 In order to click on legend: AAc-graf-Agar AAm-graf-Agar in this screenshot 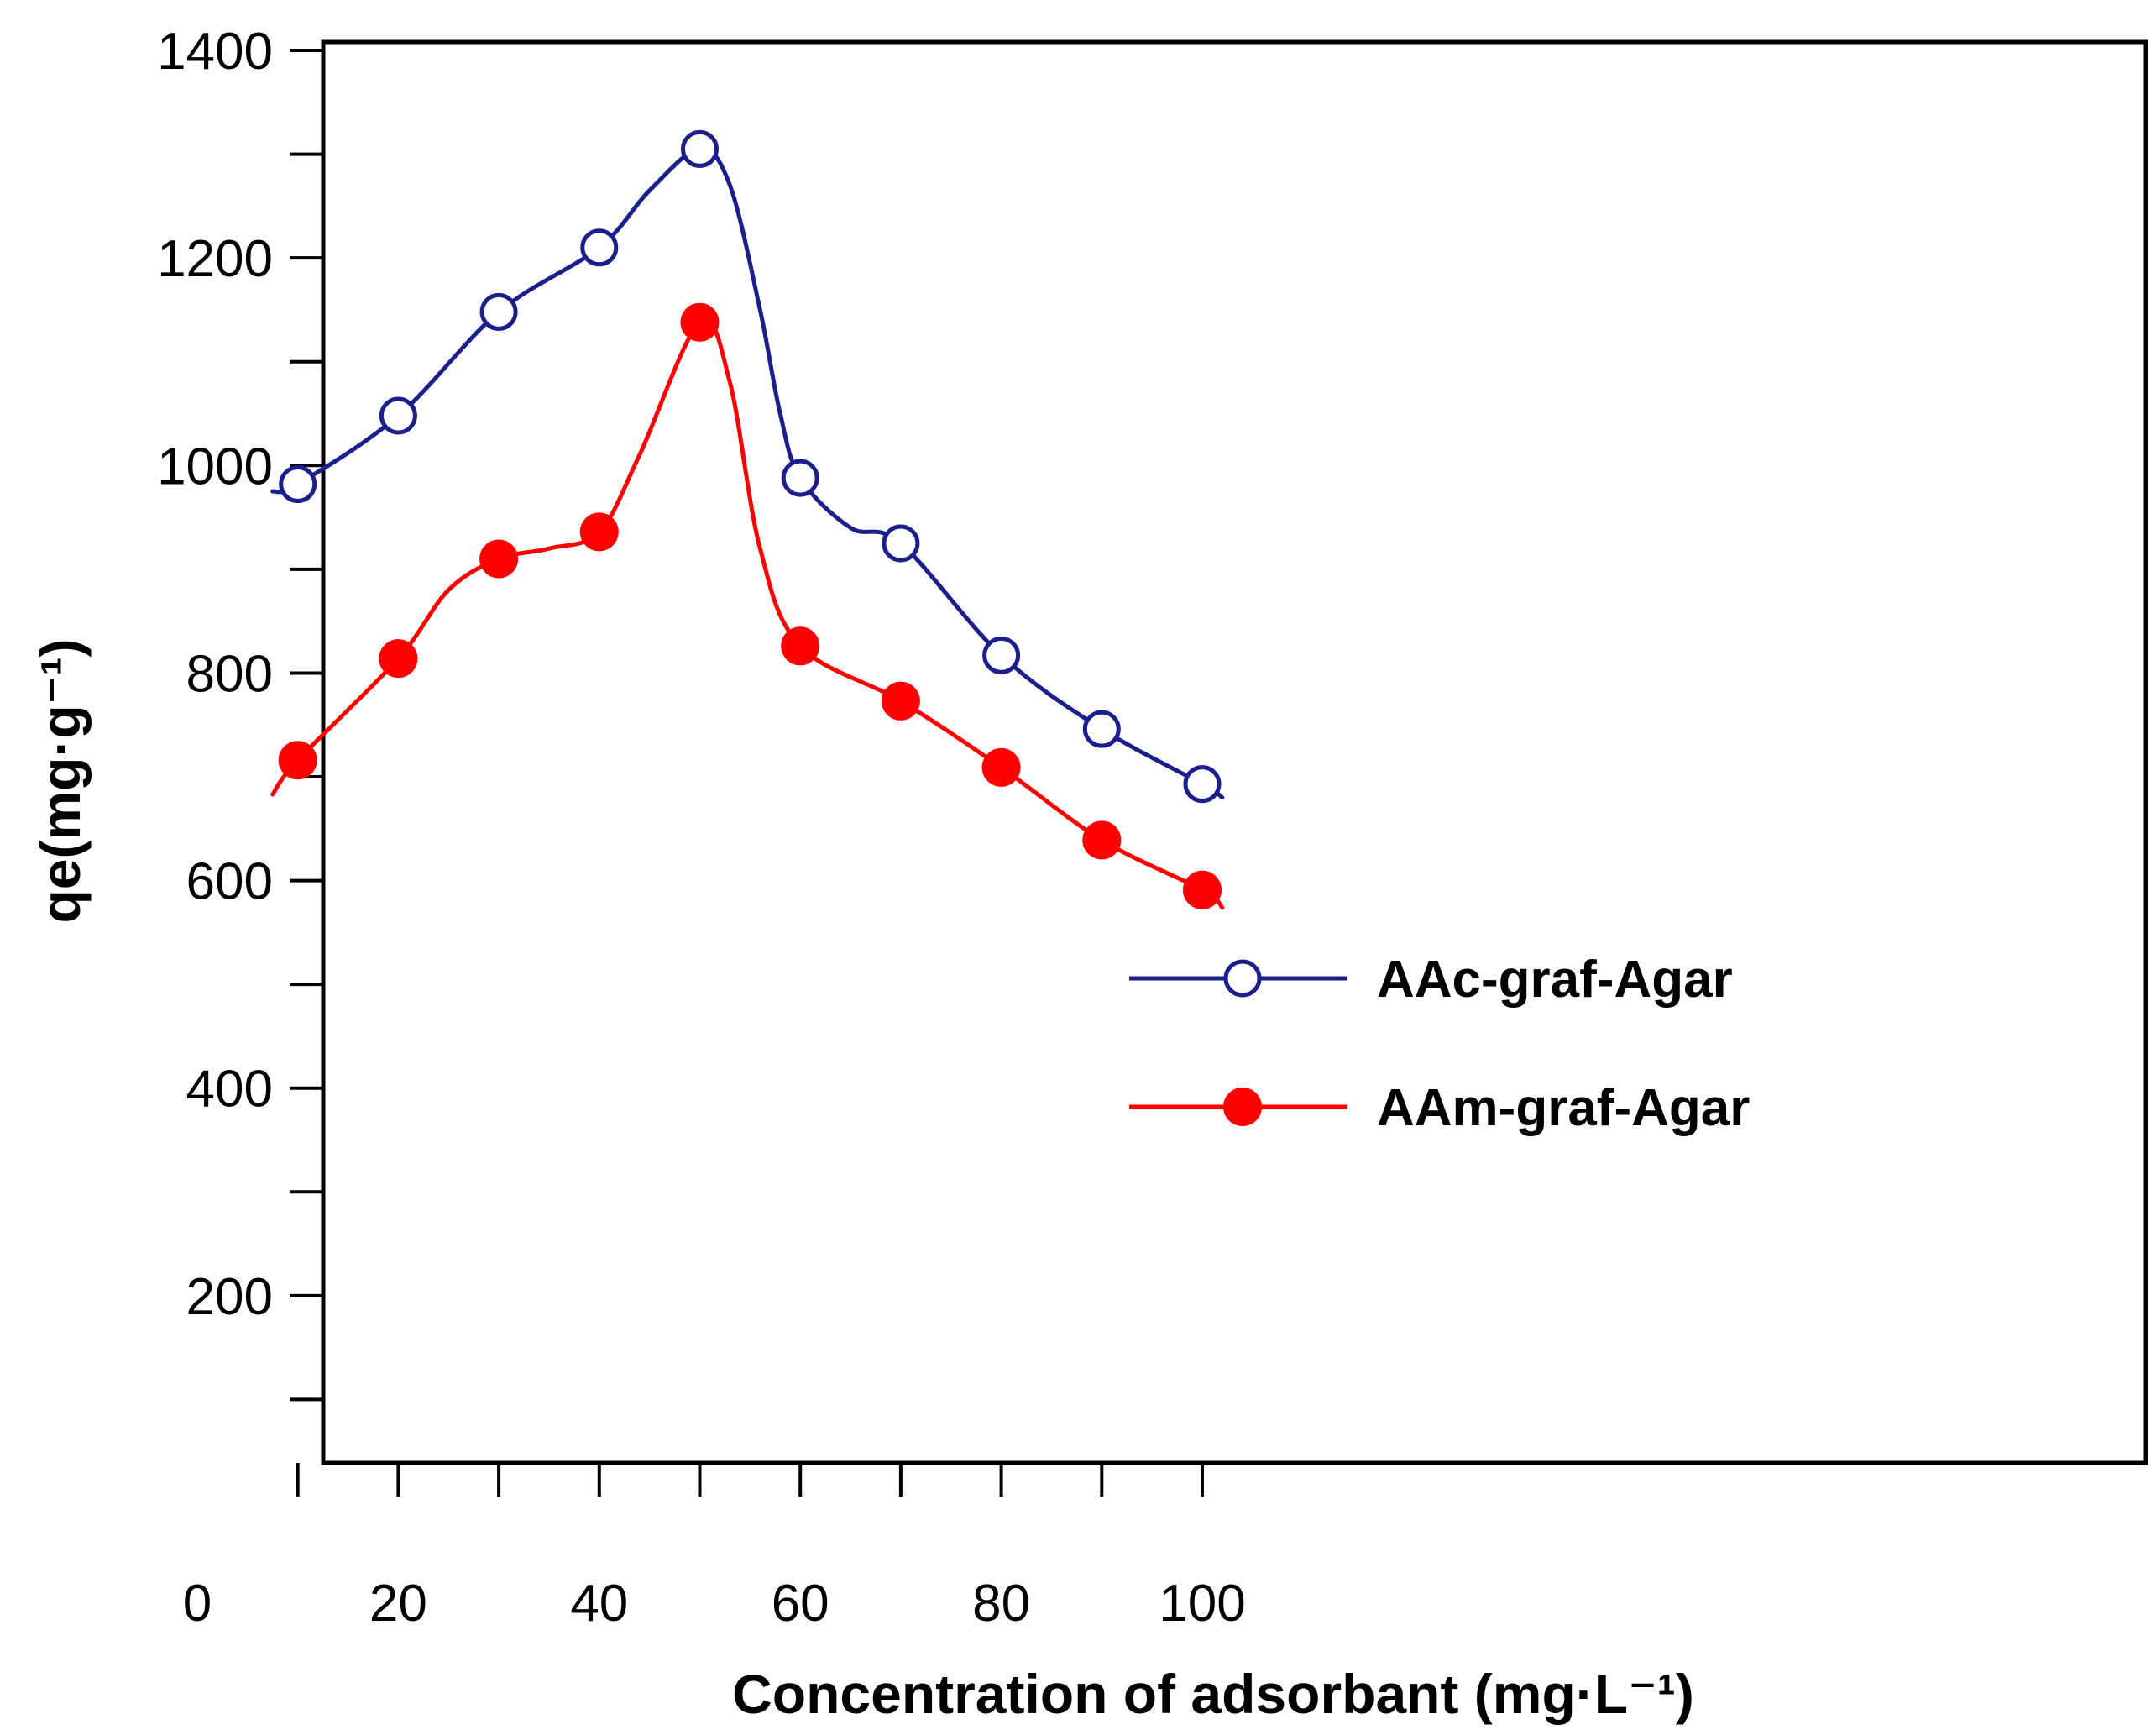, I will do `click(1439, 1044)`.